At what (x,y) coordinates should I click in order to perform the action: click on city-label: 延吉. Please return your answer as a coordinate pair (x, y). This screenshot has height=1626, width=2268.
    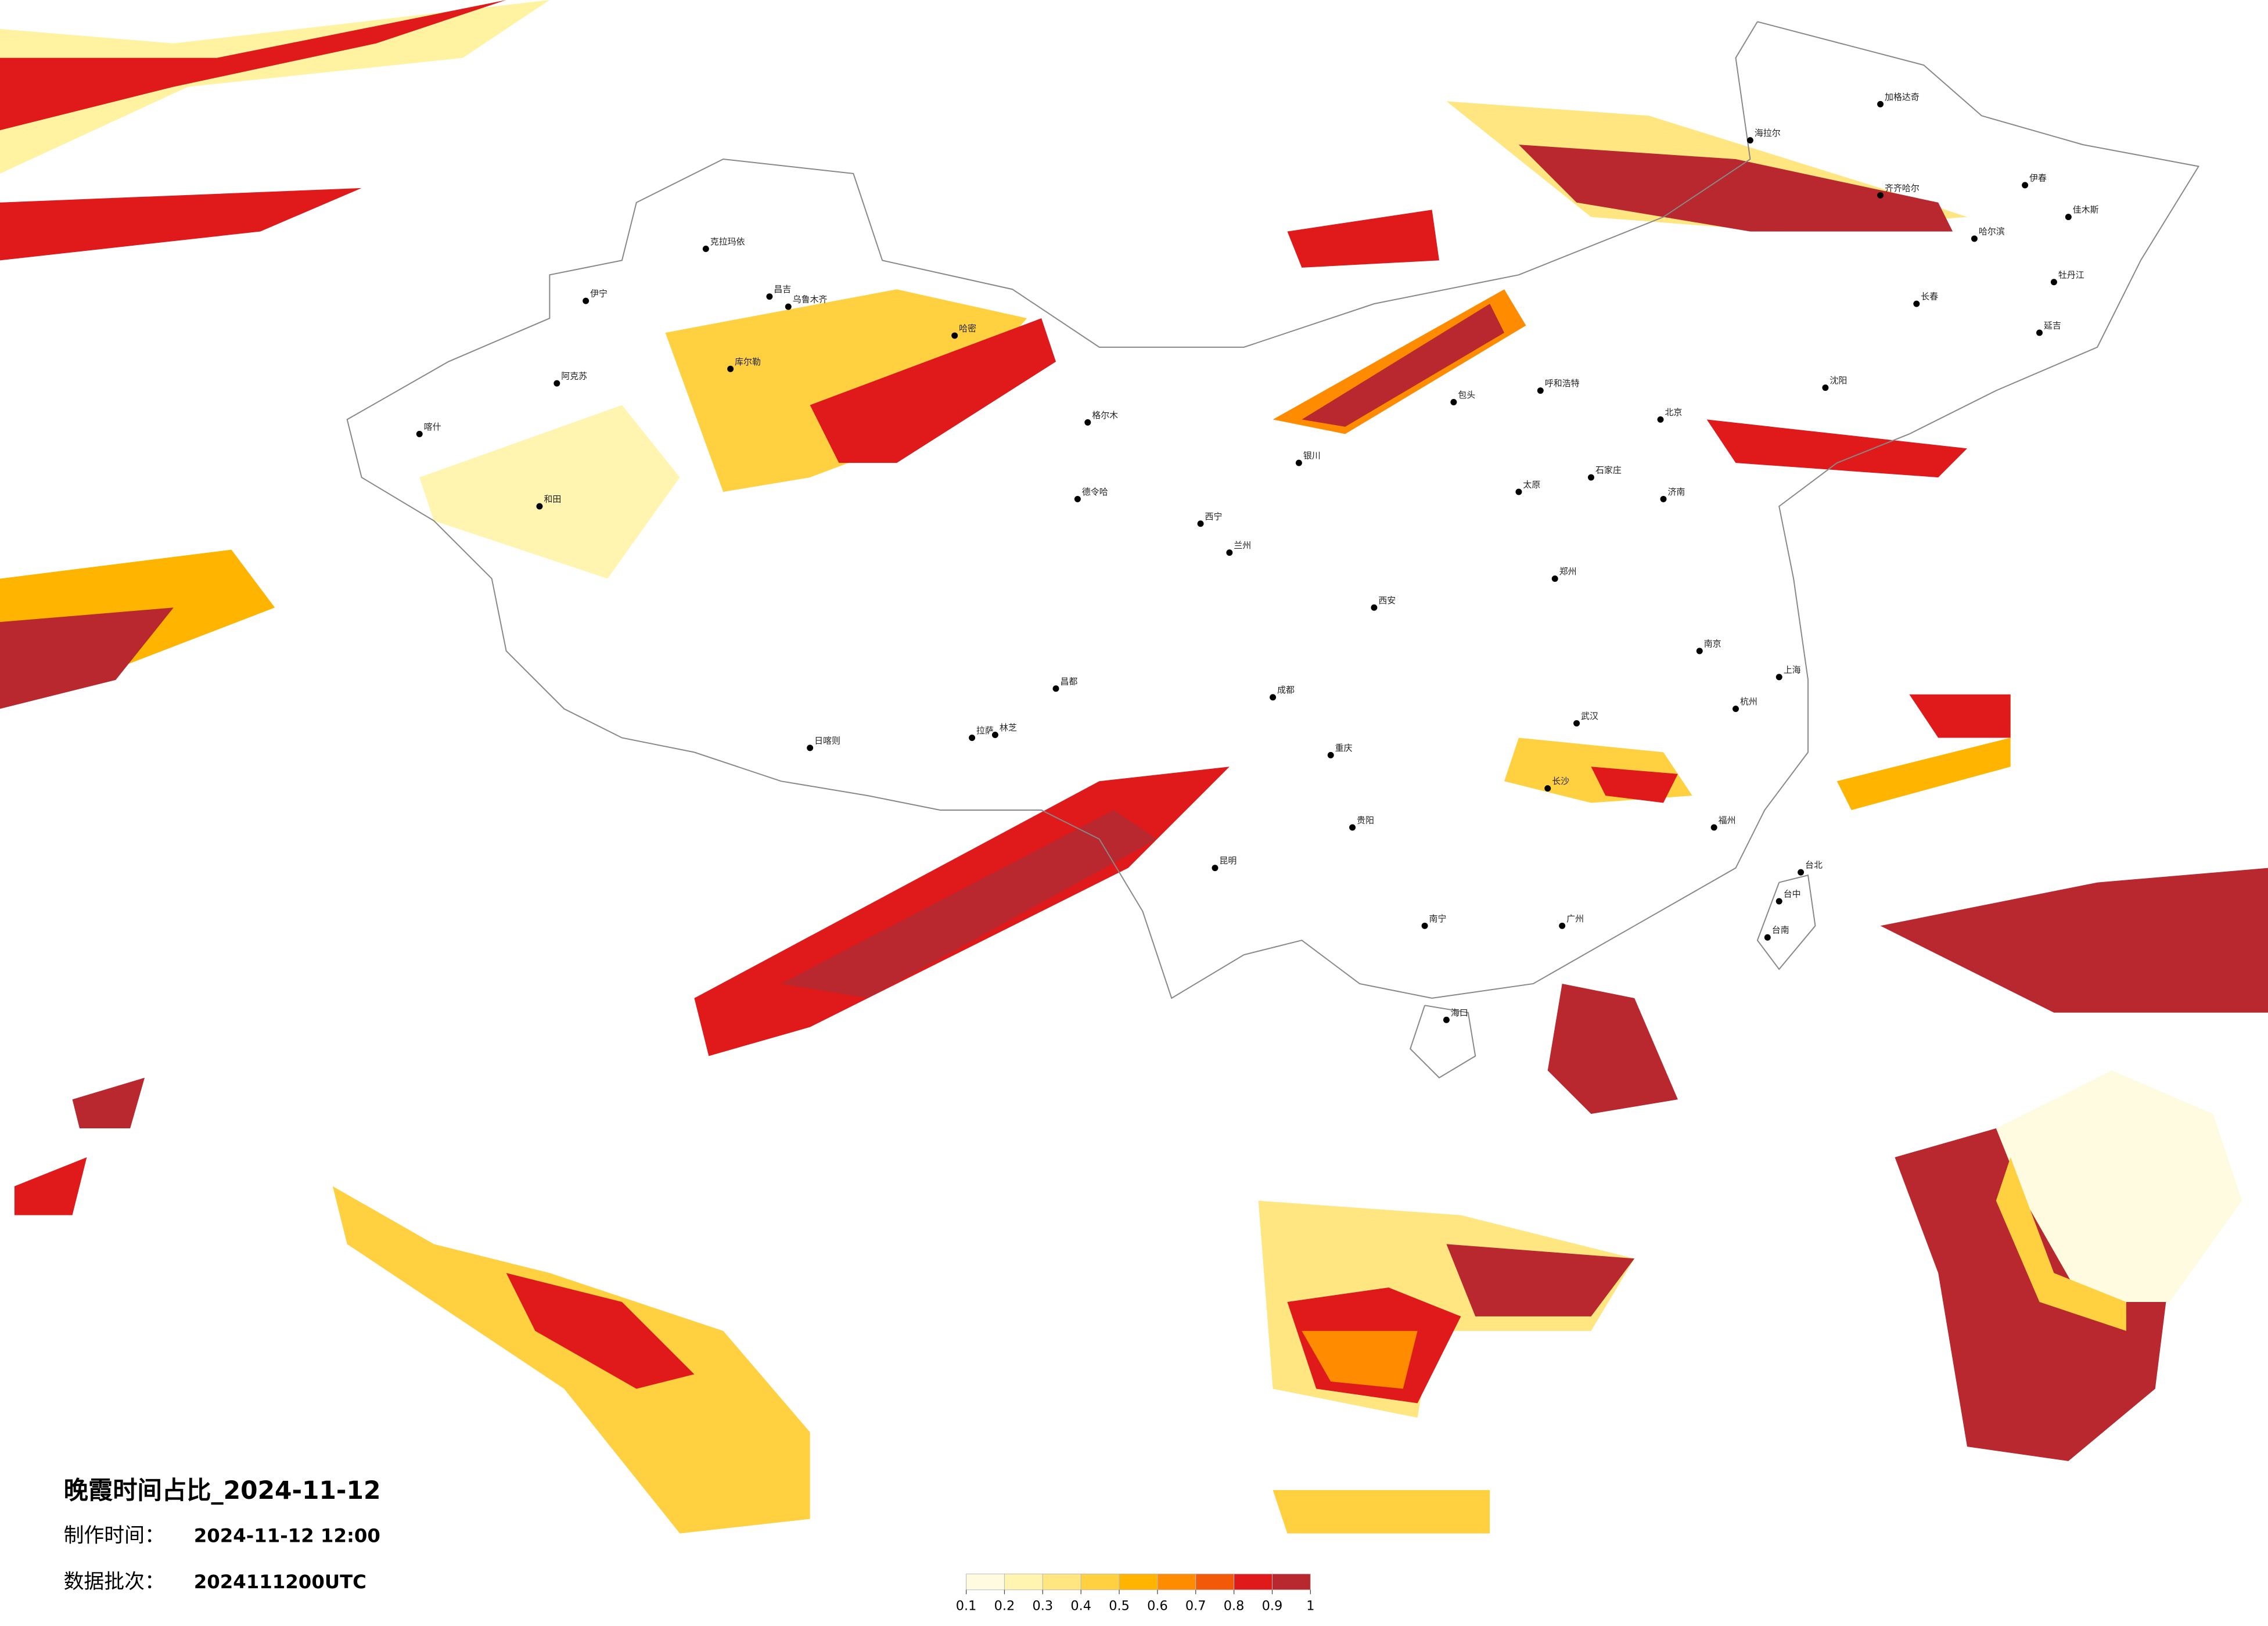
    Looking at the image, I should click on (2052, 325).